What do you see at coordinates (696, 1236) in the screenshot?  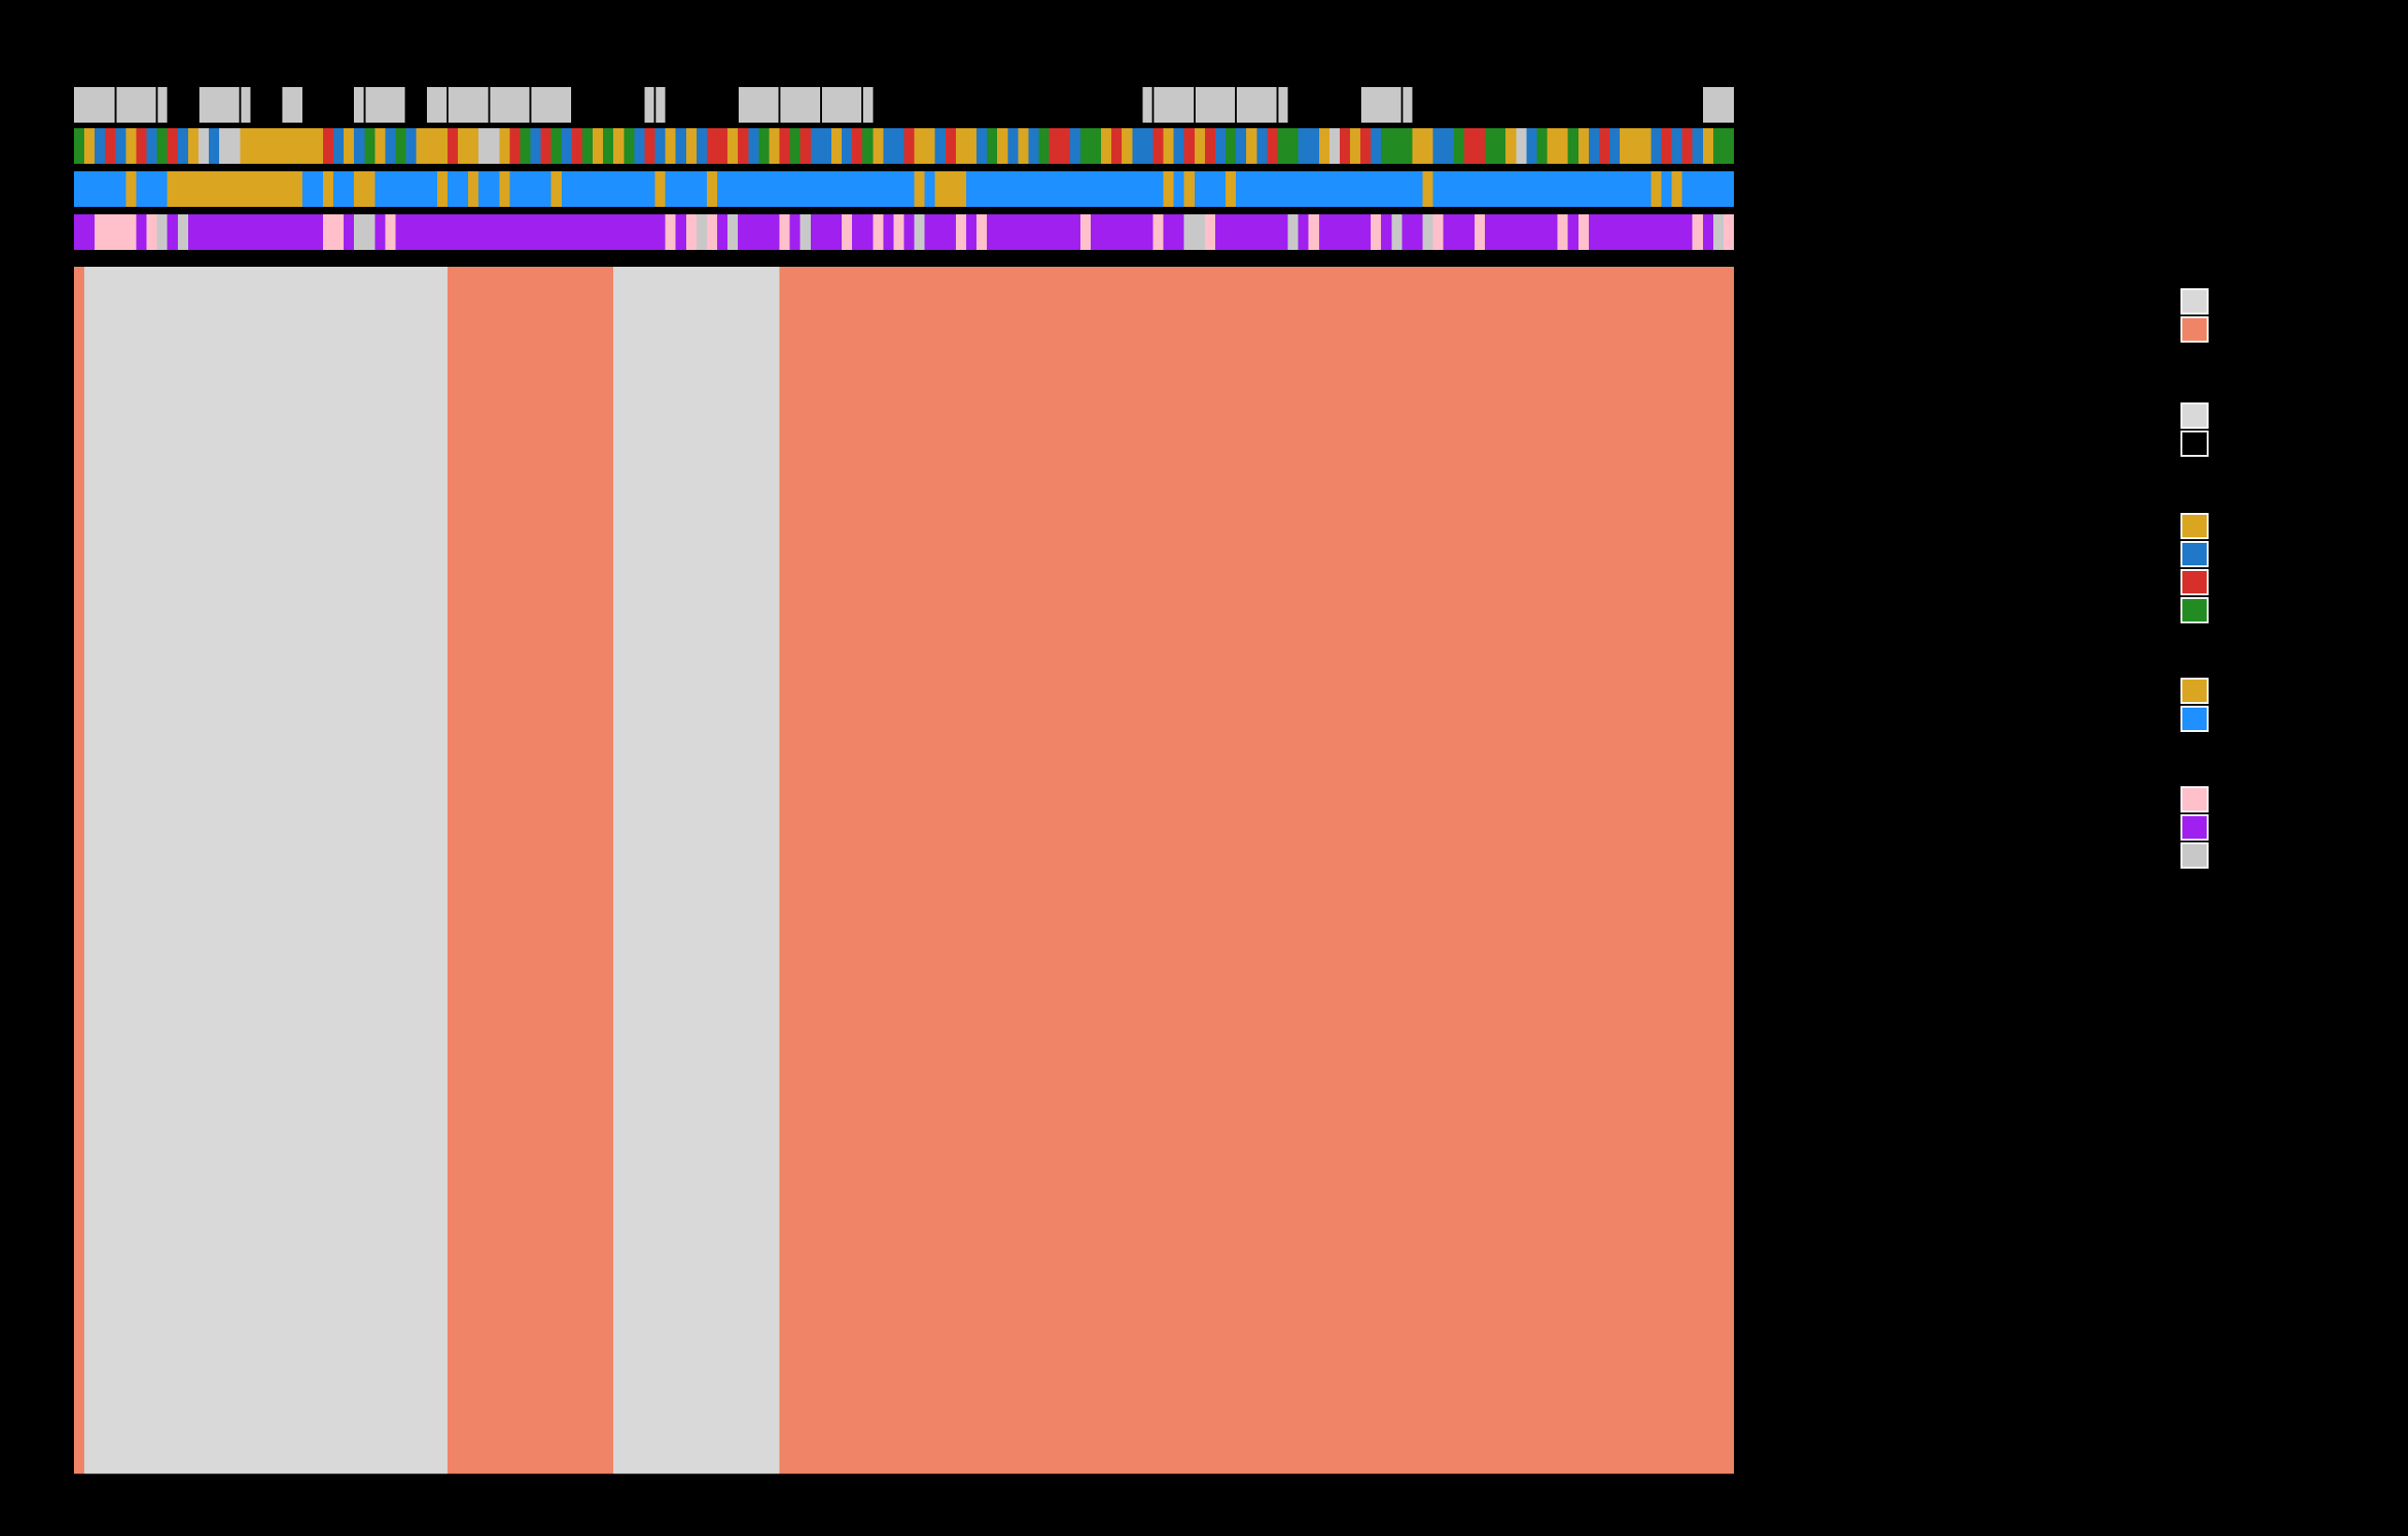 I see `heatmap-row-23-cell` at bounding box center [696, 1236].